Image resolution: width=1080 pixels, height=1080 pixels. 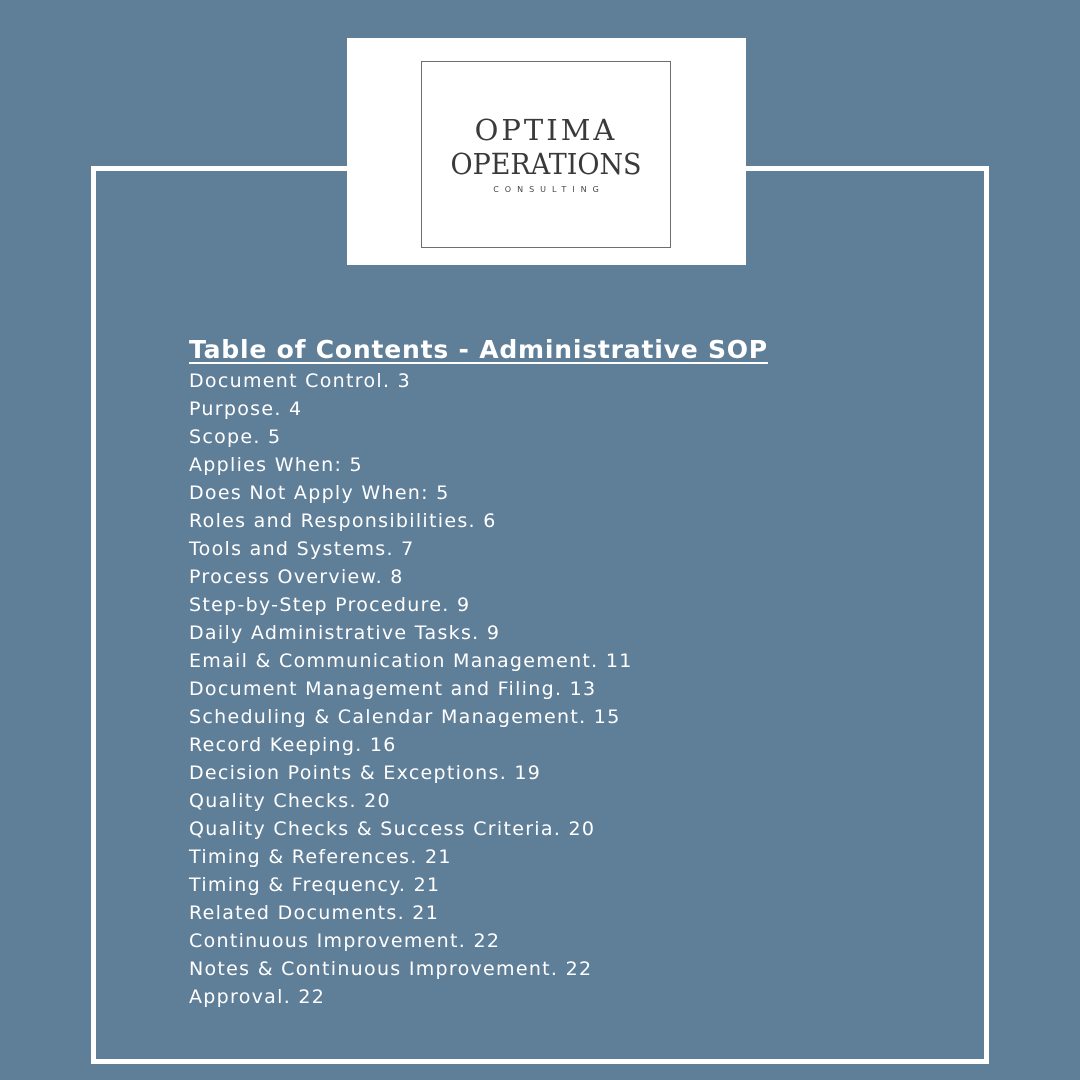 What do you see at coordinates (411, 661) in the screenshot?
I see `toc-item: Email & Communication Management. 11` at bounding box center [411, 661].